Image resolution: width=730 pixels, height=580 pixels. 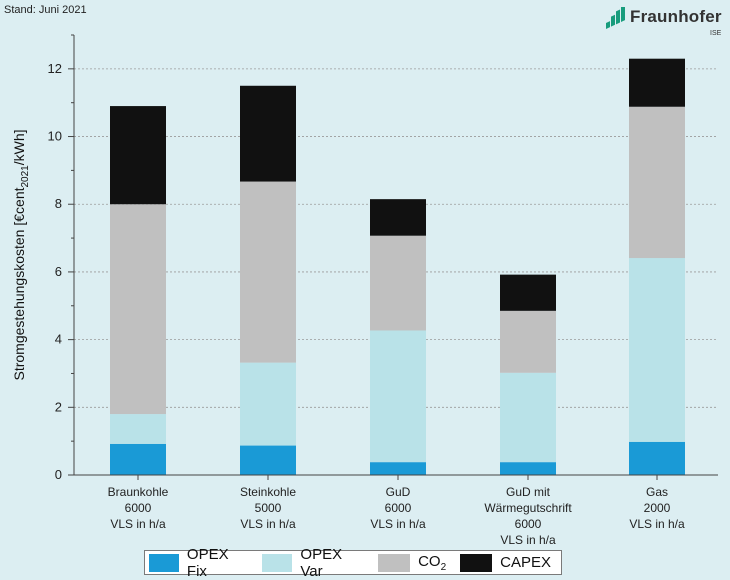 What do you see at coordinates (268, 492) in the screenshot?
I see `x-category-label: Steinkohle` at bounding box center [268, 492].